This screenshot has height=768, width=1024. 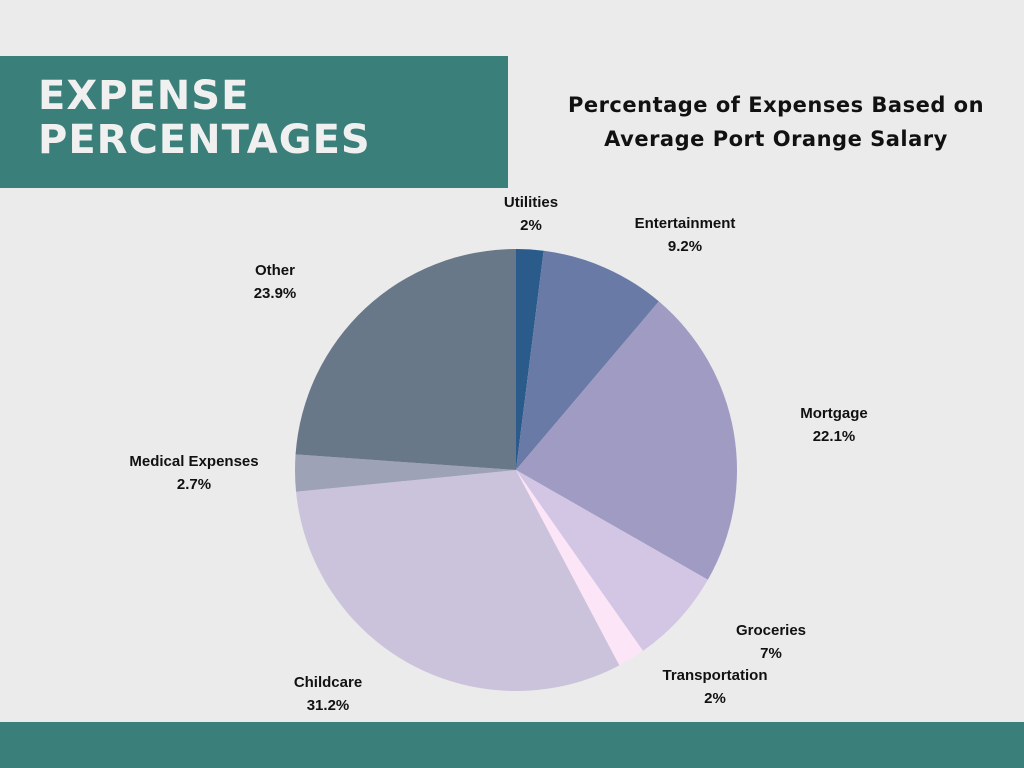 What do you see at coordinates (685, 246) in the screenshot?
I see `slice-value-entertainment: 9.2%` at bounding box center [685, 246].